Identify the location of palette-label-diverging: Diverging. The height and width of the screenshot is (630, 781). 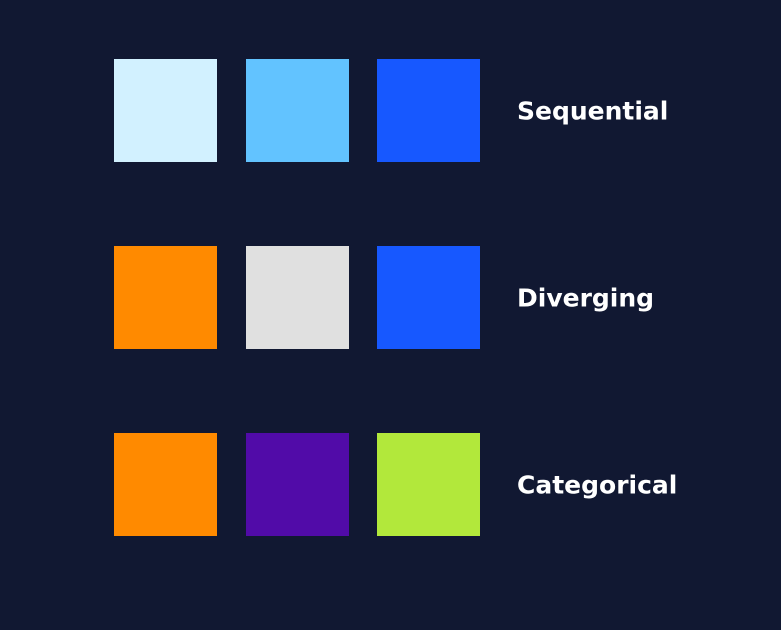
(586, 297).